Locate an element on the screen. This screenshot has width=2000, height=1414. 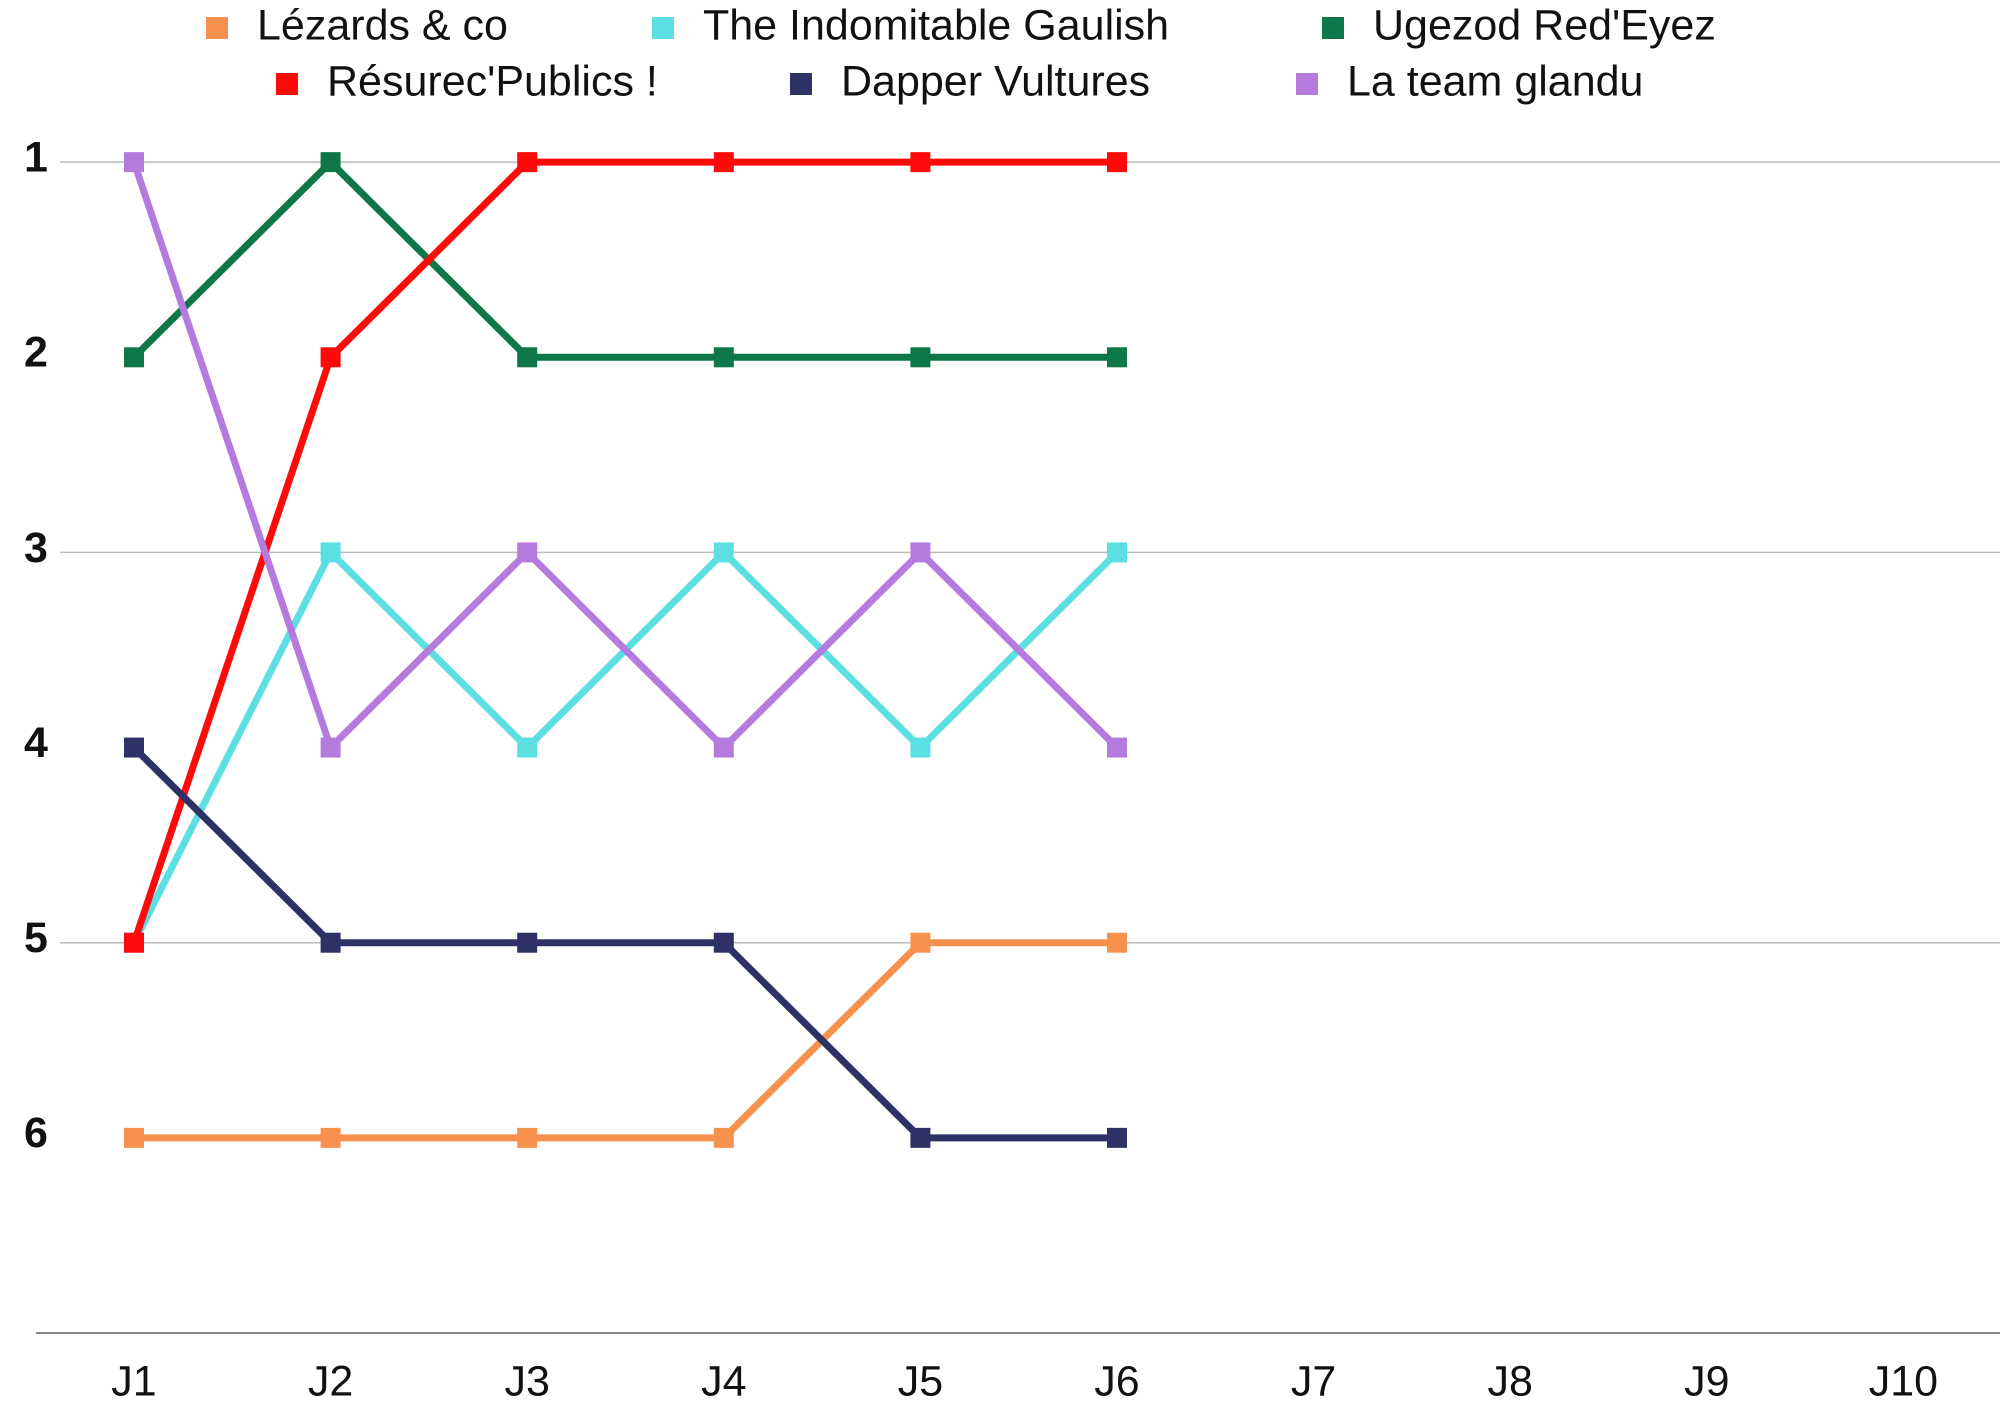
x-tick-label: J7 is located at coordinates (1313, 1381).